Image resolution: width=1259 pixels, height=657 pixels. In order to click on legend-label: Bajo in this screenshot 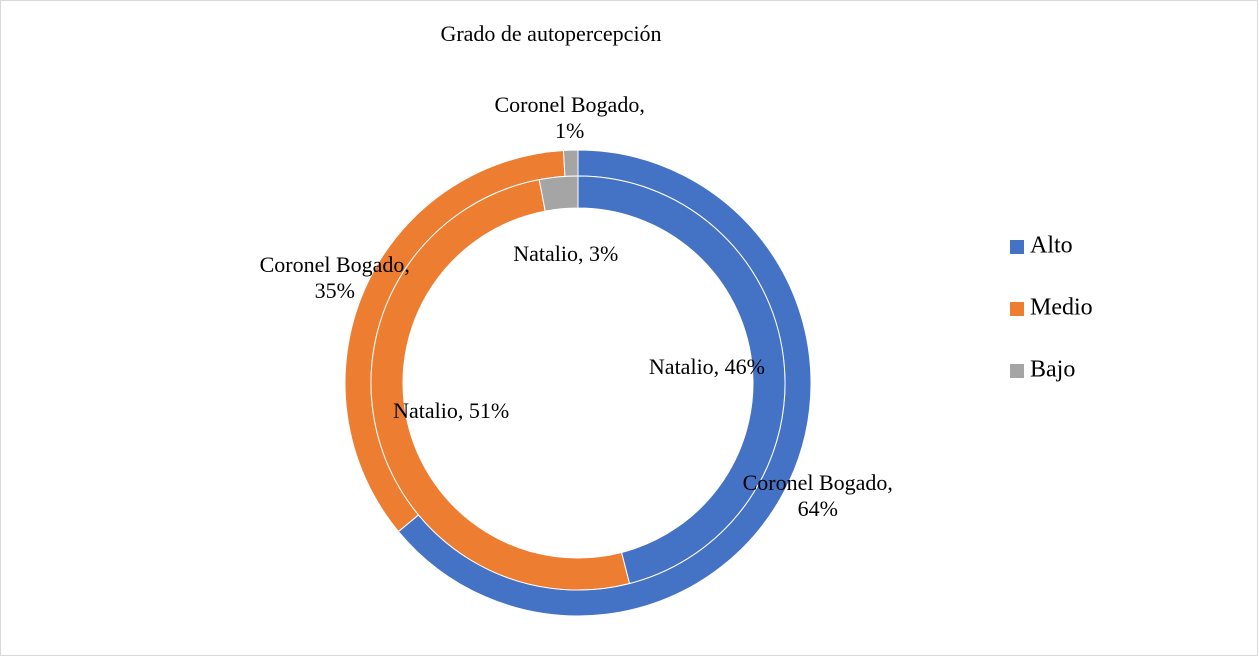, I will do `click(1052, 370)`.